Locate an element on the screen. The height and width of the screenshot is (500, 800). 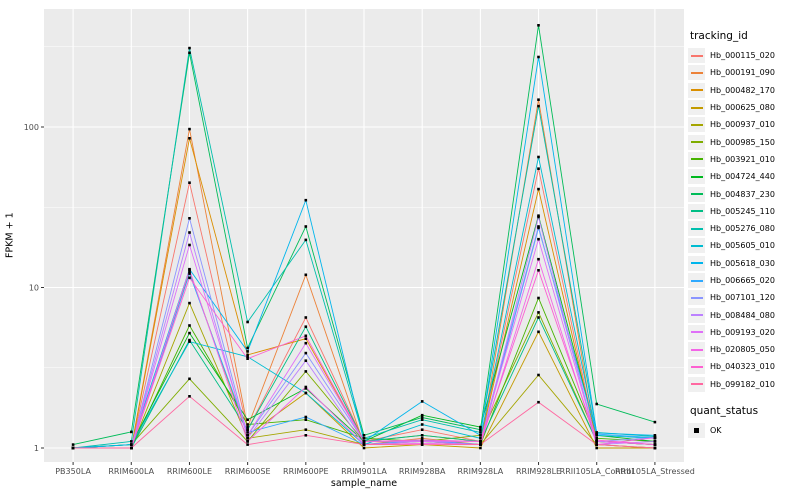
x-tick-label: RRIM928LA is located at coordinates (480, 471).